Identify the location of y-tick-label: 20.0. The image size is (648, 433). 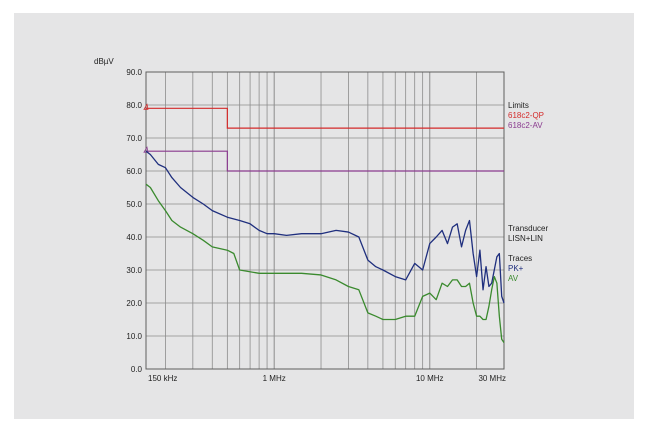
(134, 303).